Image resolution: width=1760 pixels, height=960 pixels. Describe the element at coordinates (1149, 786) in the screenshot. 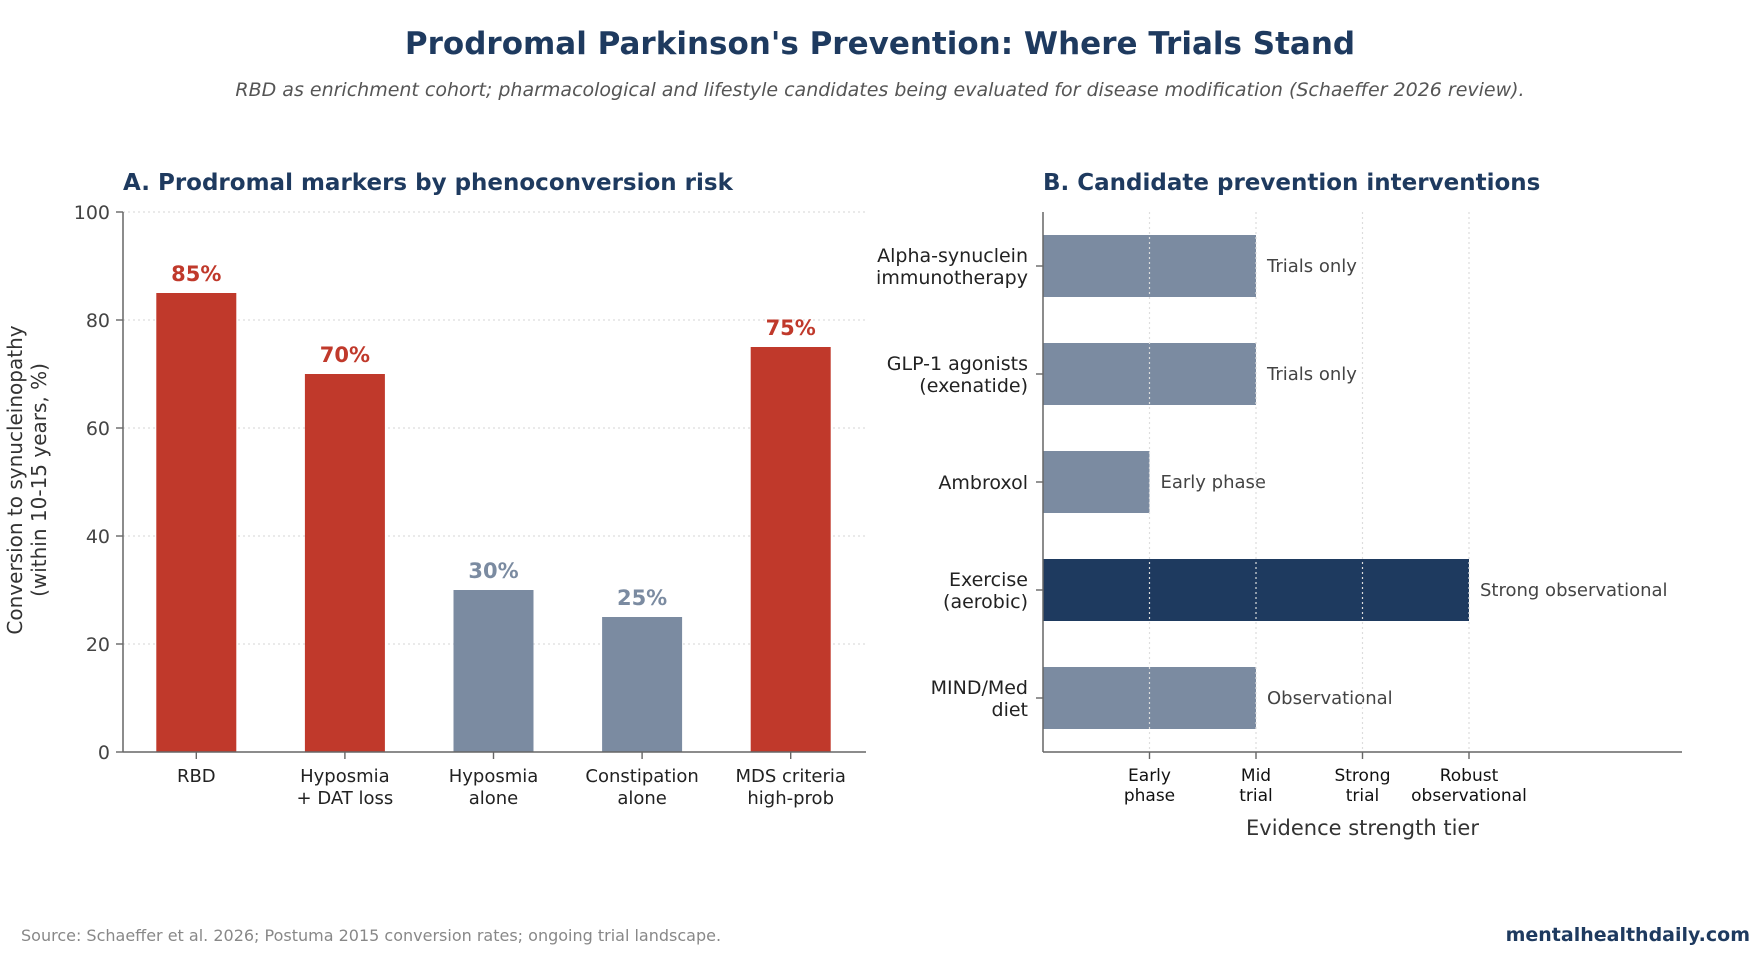

I see `x-tick-label: Early phase` at that location.